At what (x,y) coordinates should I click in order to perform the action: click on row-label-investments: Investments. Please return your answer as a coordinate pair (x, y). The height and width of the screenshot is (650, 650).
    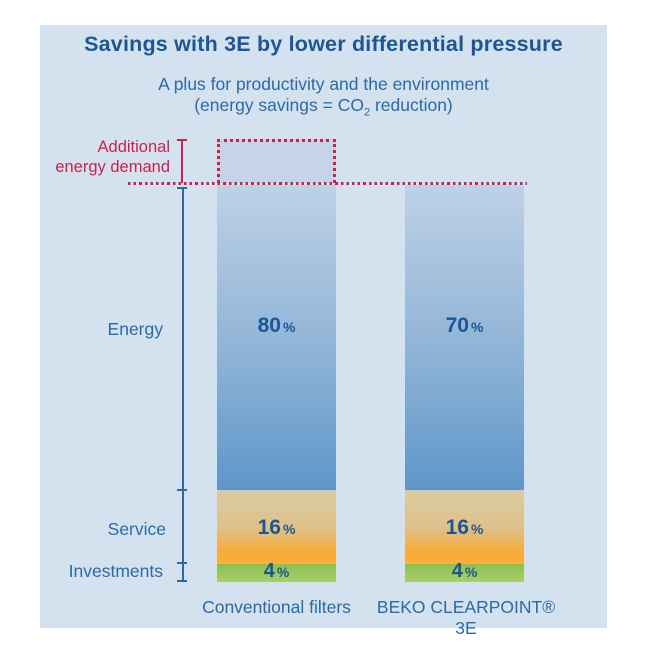
    Looking at the image, I should click on (115, 571).